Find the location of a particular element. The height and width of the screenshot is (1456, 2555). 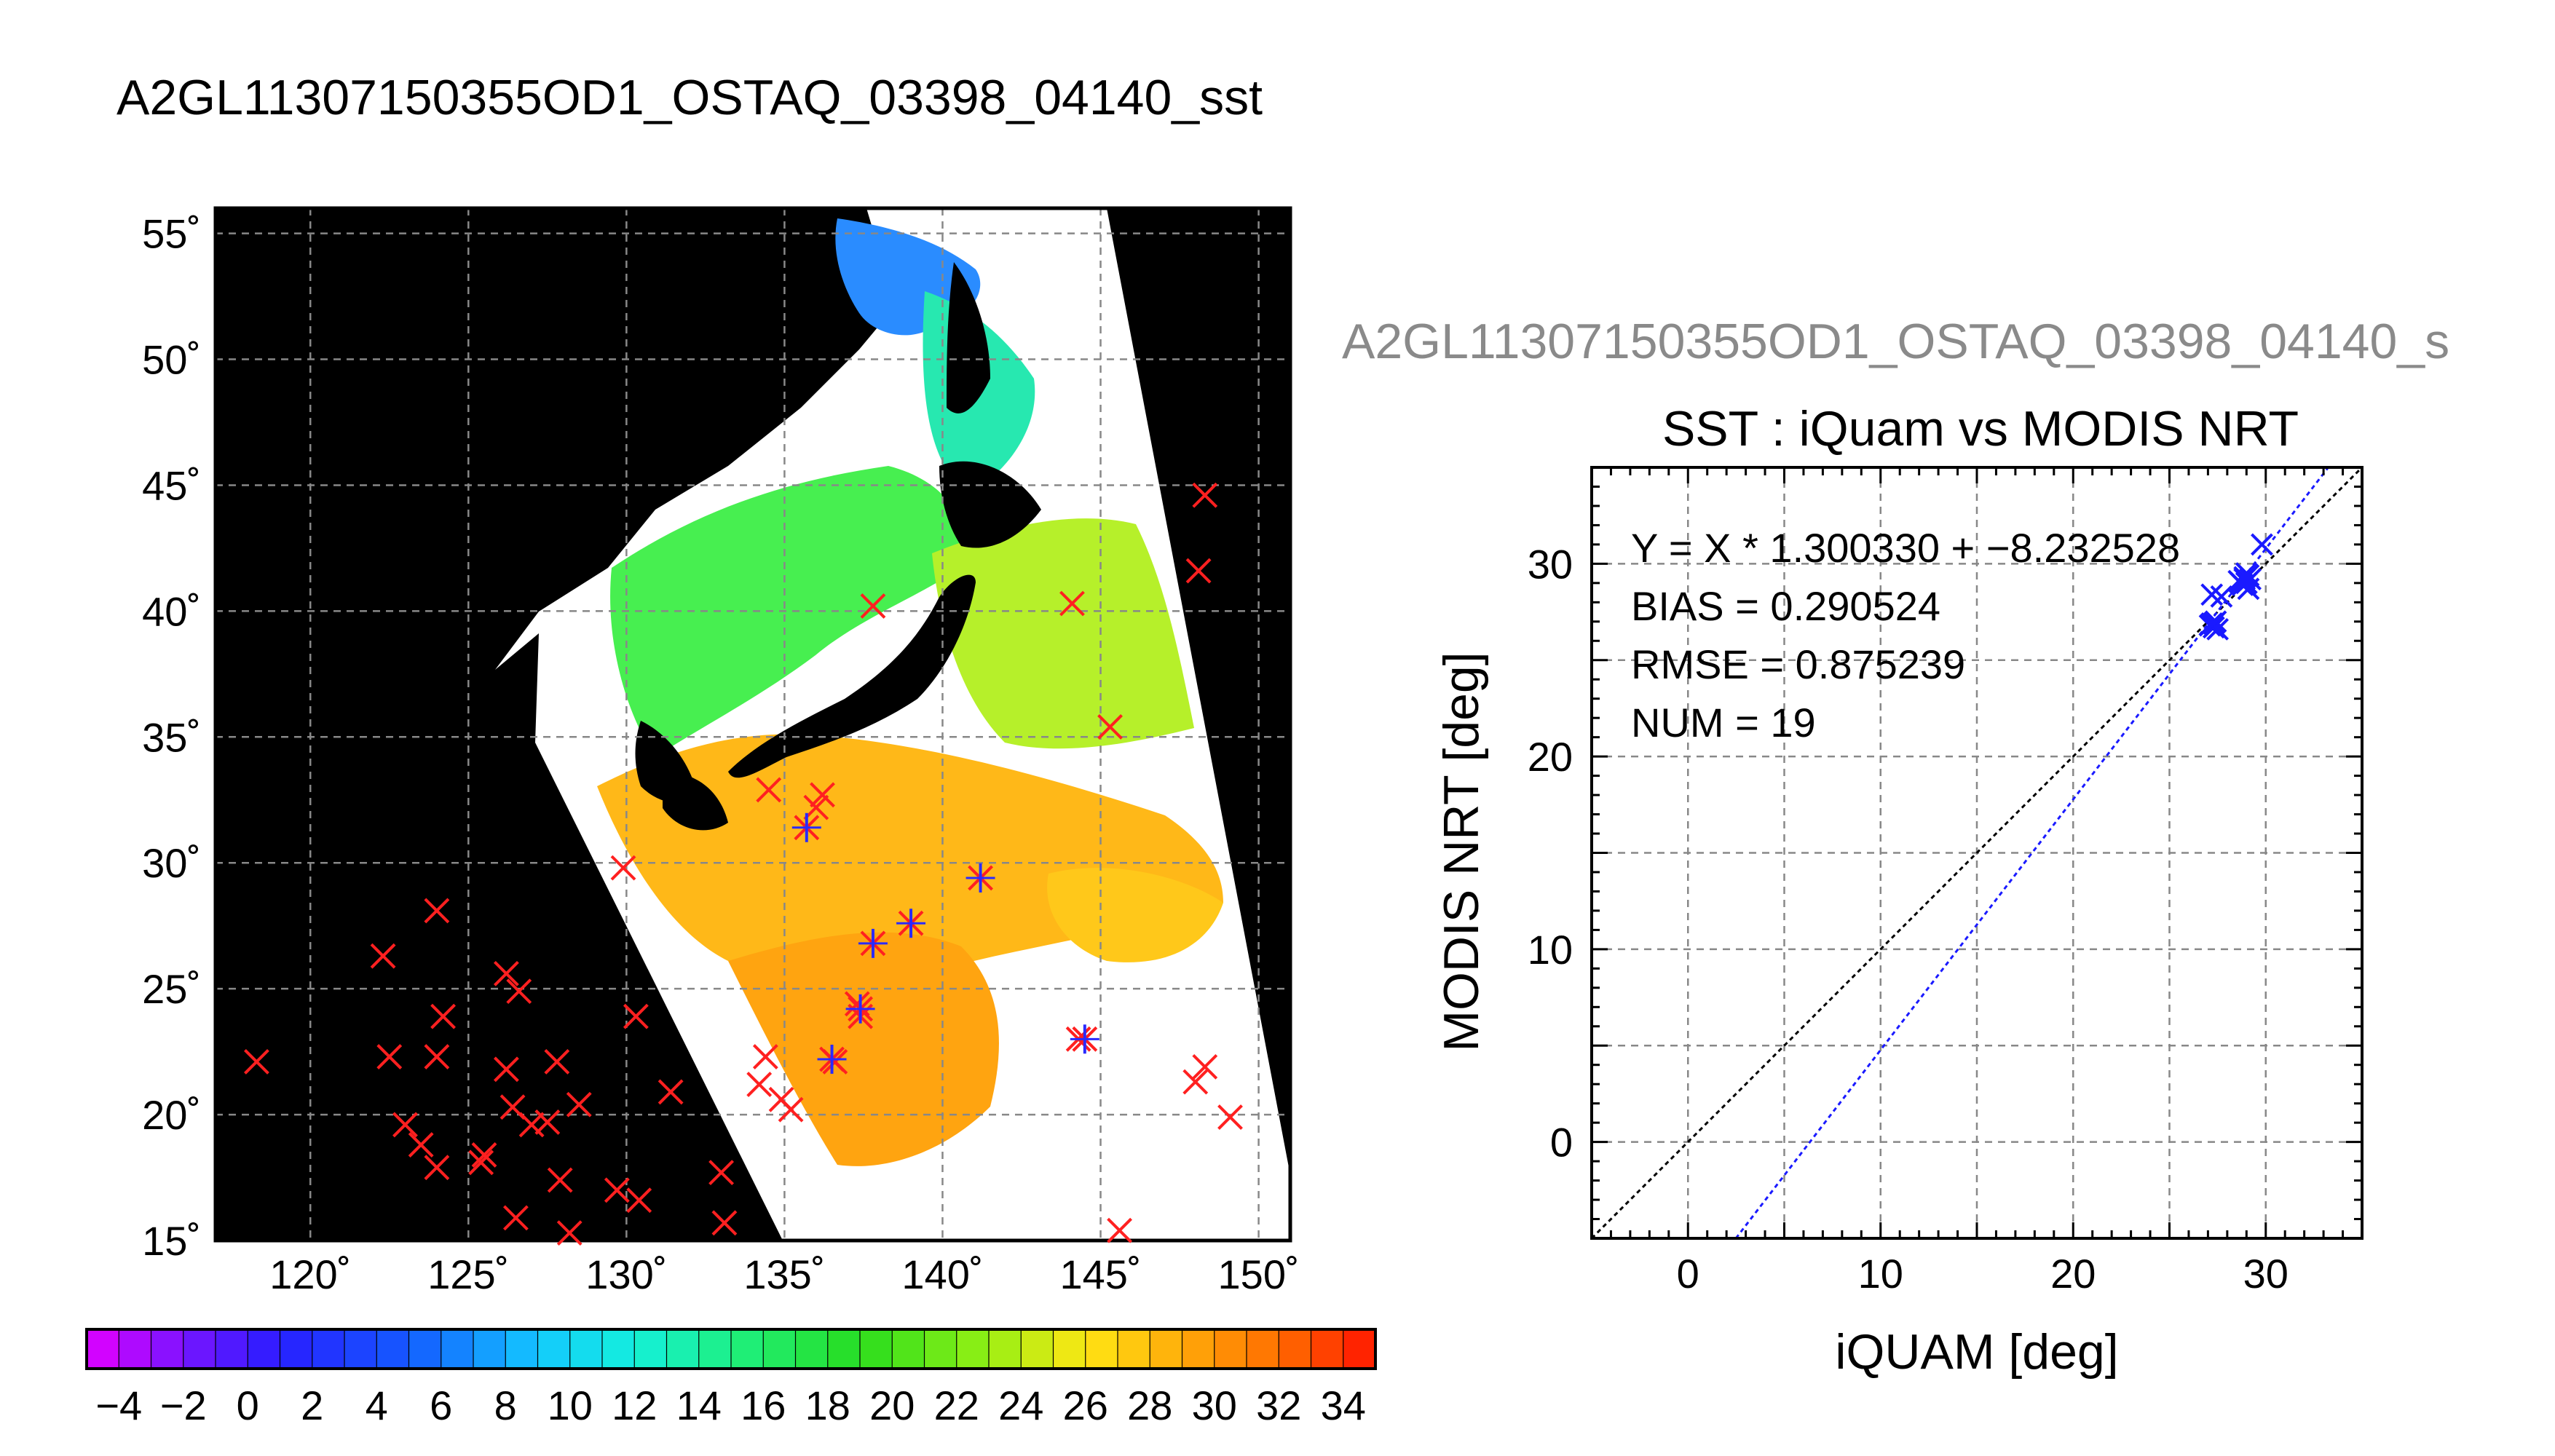

map-y-tick-label: 45˚ is located at coordinates (171, 485).